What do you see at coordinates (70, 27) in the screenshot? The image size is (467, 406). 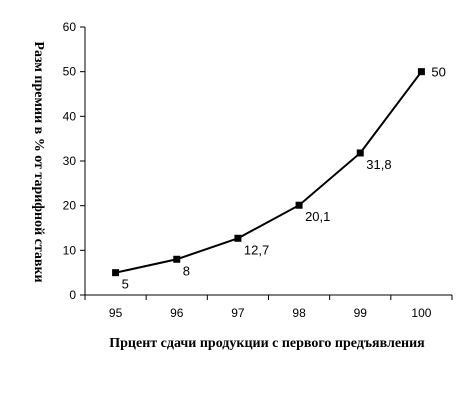 I see `y-tick-label: 60` at bounding box center [70, 27].